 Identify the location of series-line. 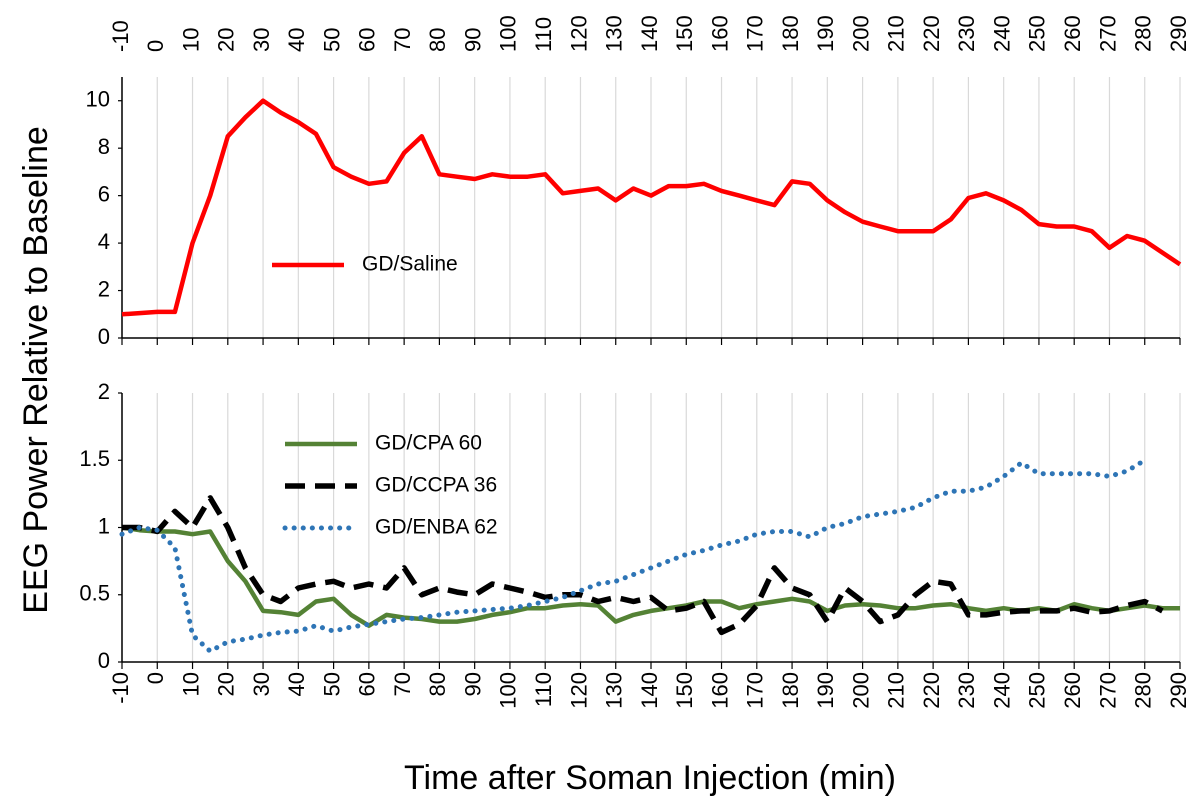
(650, 576).